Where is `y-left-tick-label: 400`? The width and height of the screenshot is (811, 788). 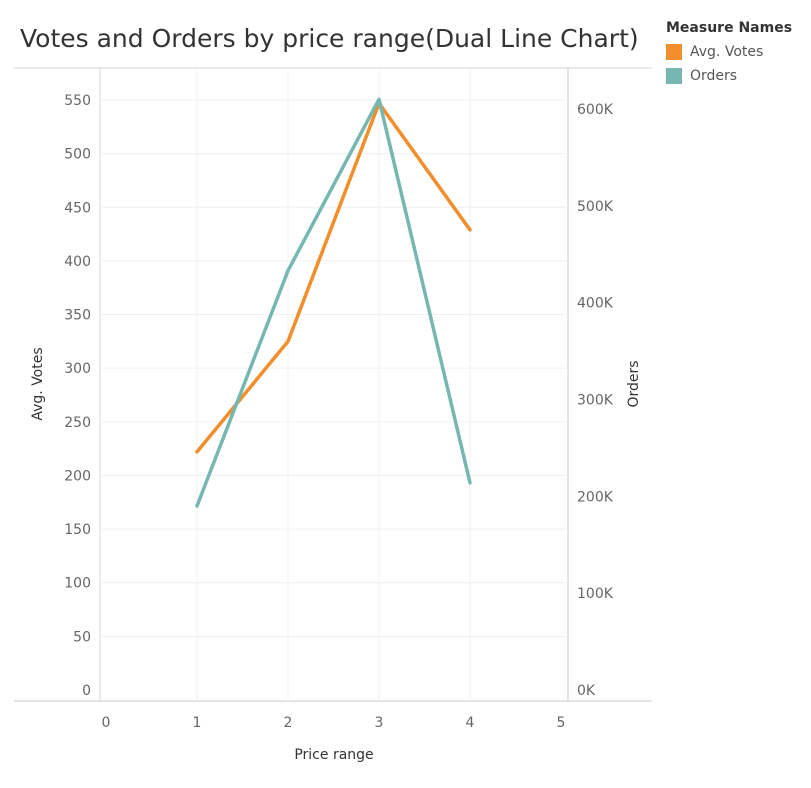
y-left-tick-label: 400 is located at coordinates (77, 262).